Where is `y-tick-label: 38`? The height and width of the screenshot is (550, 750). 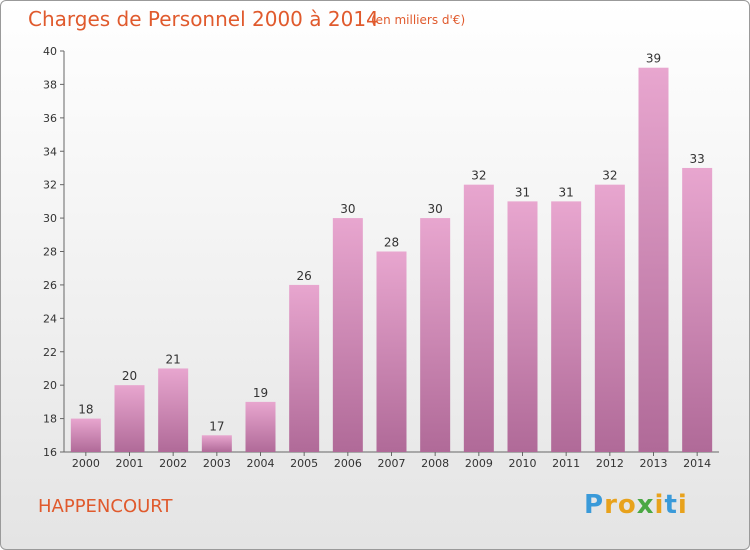 y-tick-label: 38 is located at coordinates (50, 84).